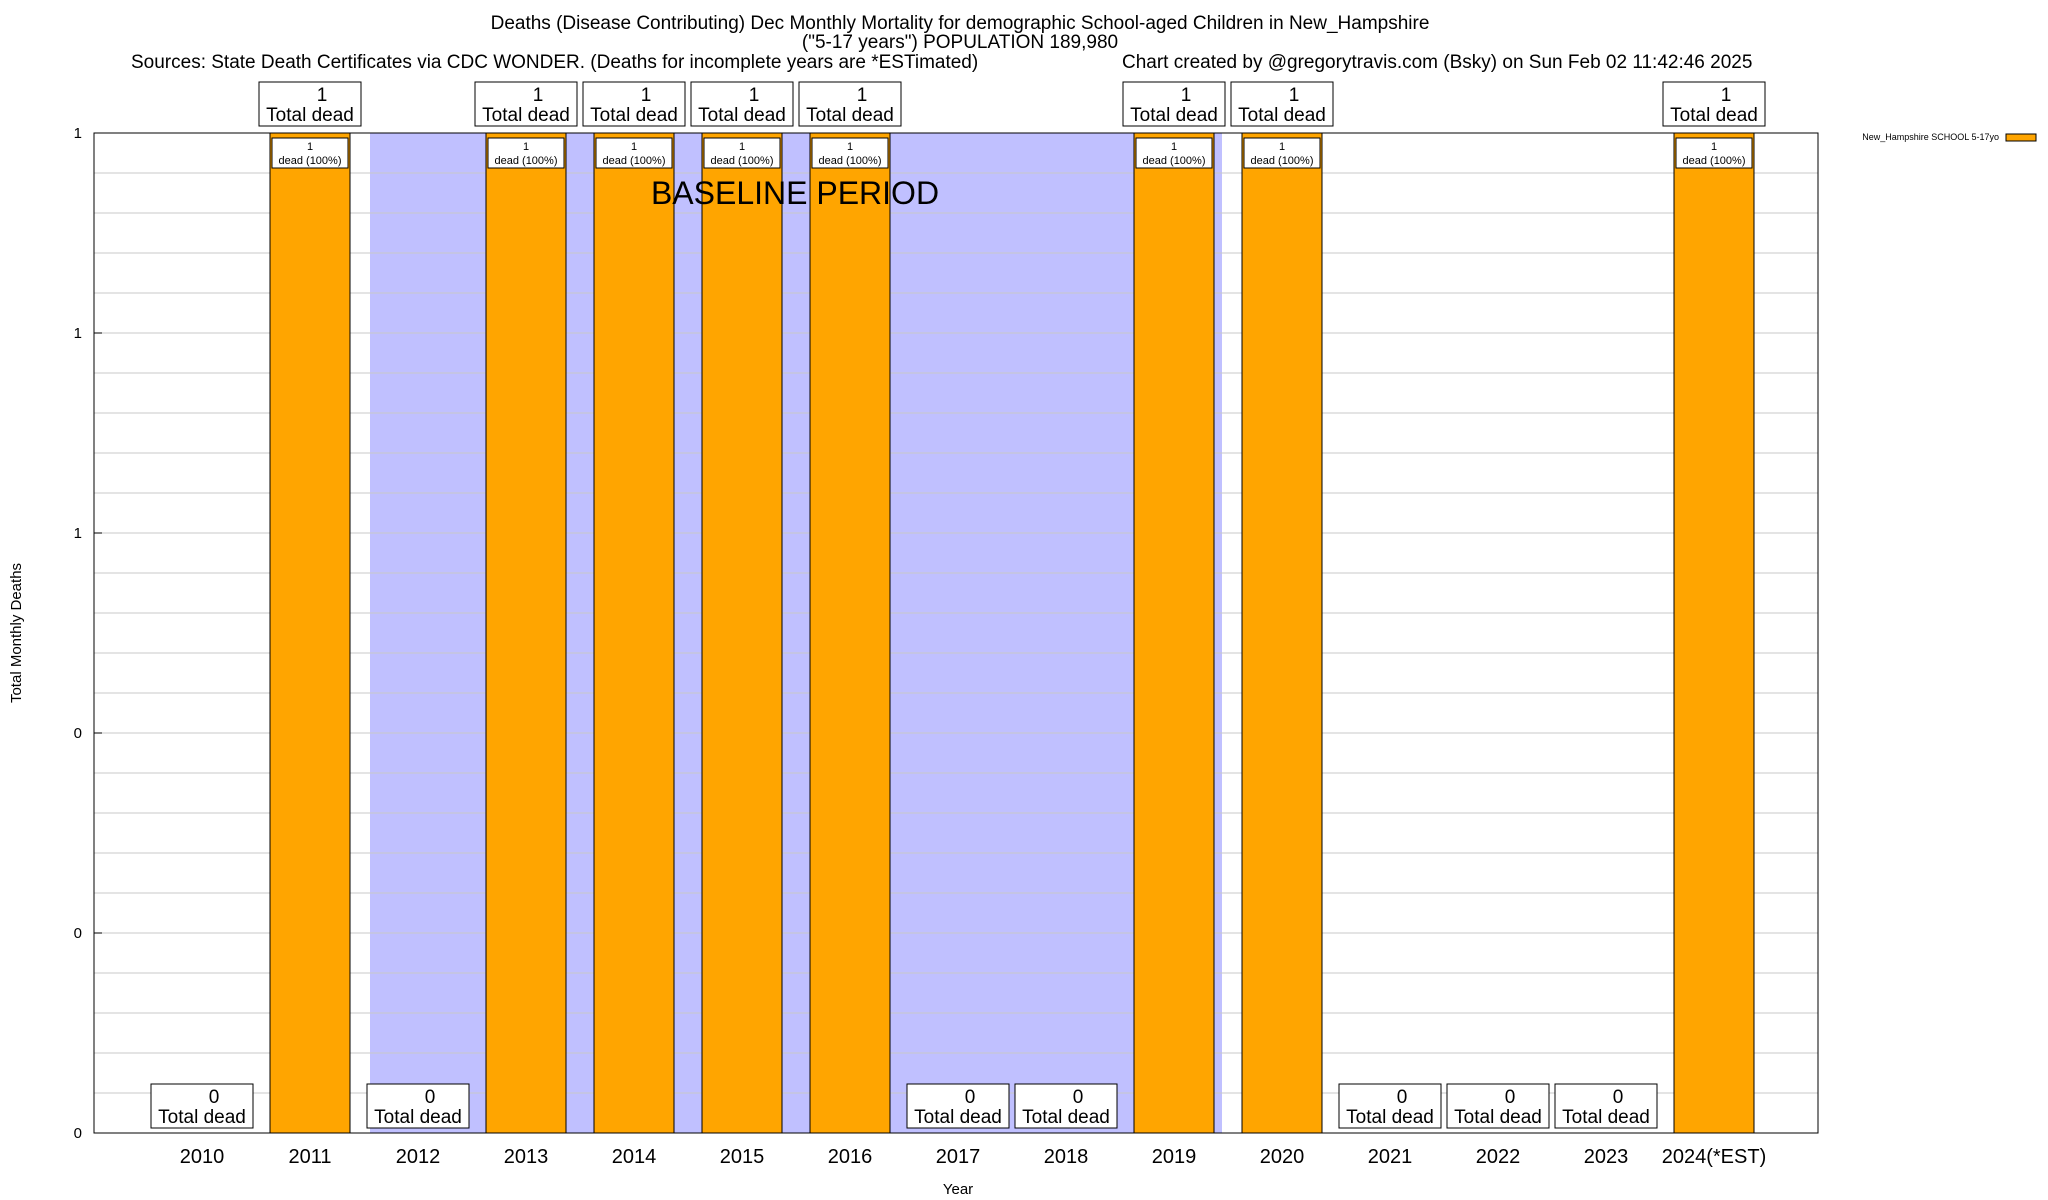 The width and height of the screenshot is (2048, 1200). What do you see at coordinates (1174, 1157) in the screenshot?
I see `x-tick-label: 2019` at bounding box center [1174, 1157].